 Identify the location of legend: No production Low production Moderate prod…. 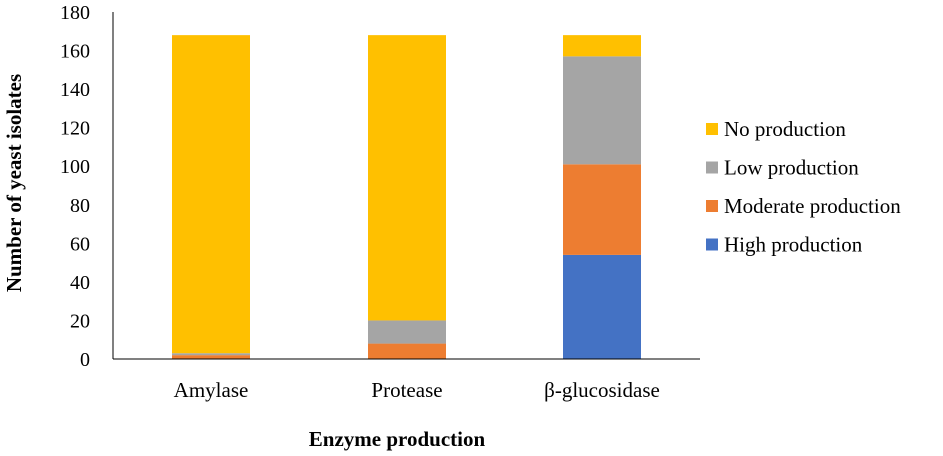
(803, 187).